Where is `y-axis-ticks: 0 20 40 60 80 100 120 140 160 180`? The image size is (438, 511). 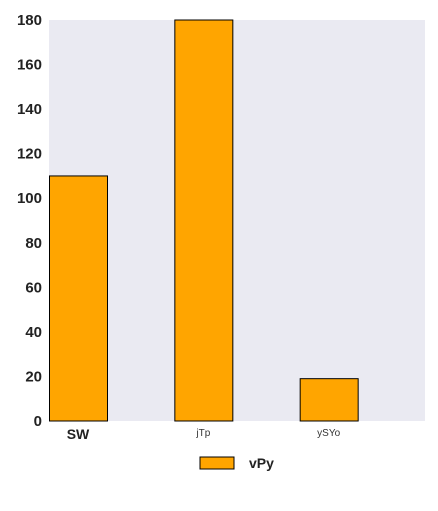 y-axis-ticks: 0 20 40 60 80 100 120 140 160 180 is located at coordinates (29, 221).